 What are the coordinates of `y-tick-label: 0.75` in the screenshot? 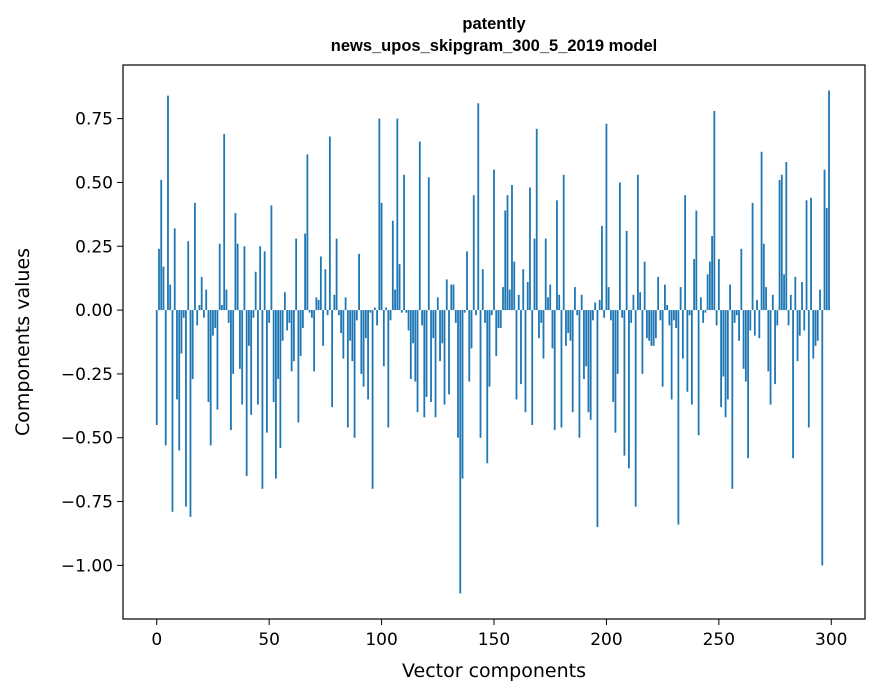 It's located at (94, 120).